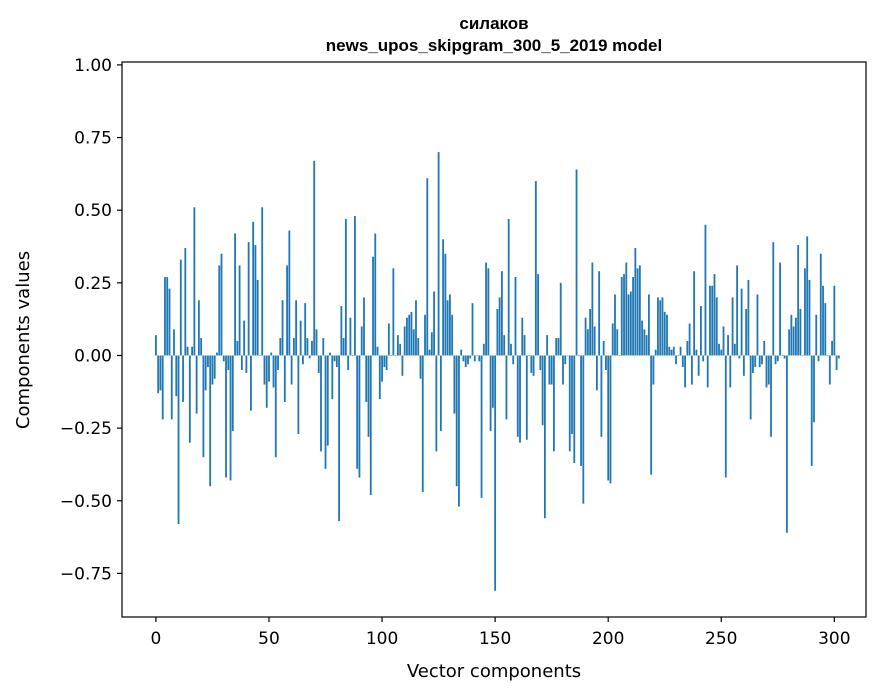 The height and width of the screenshot is (696, 880). I want to click on x-tick-label-1: 50, so click(269, 639).